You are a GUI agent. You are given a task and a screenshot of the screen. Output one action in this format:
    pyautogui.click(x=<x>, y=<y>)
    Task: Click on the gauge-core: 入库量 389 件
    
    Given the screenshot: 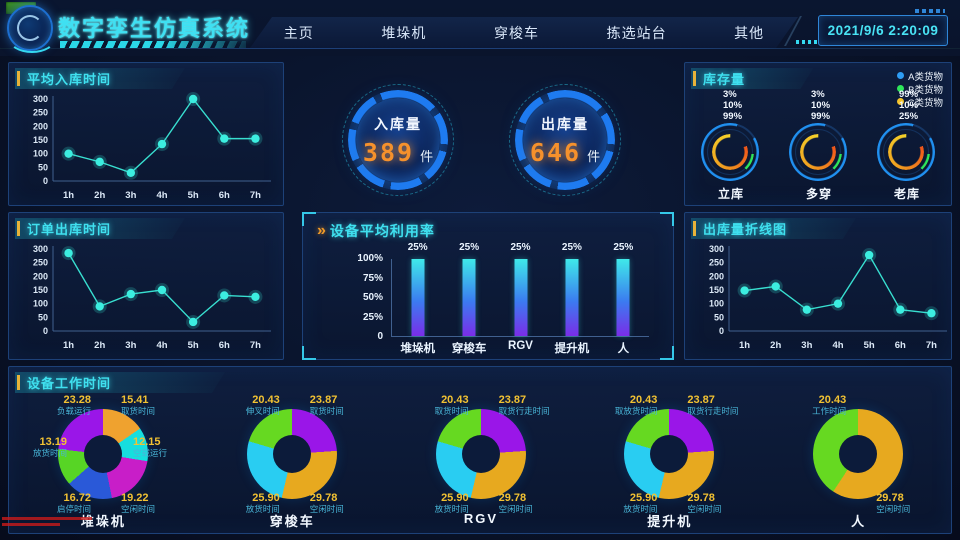 What is the action you would take?
    pyautogui.click(x=398, y=140)
    